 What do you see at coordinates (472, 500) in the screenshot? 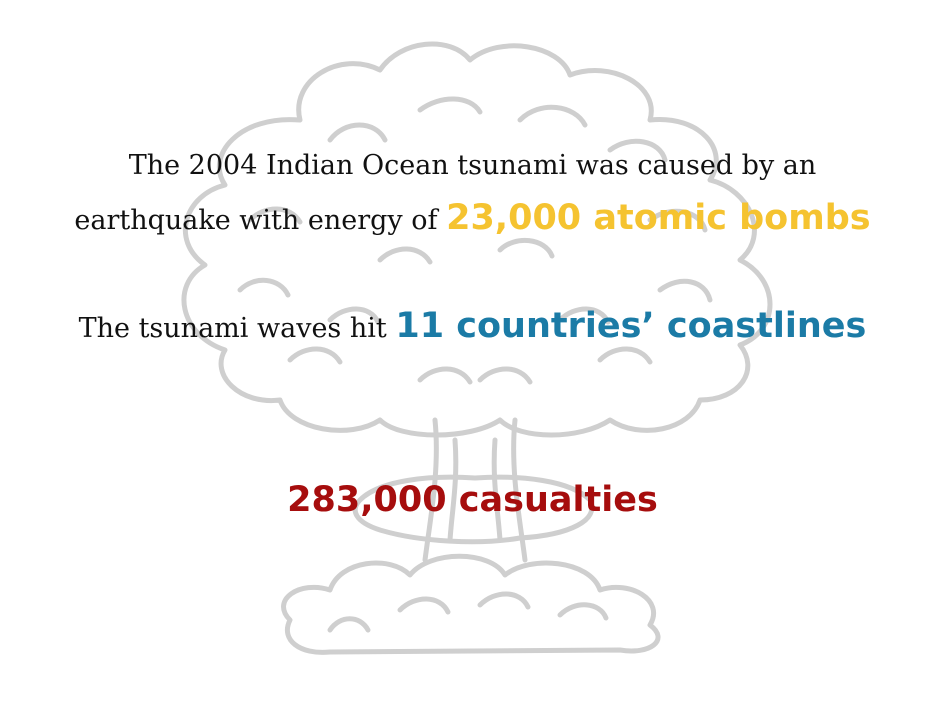
I see `casualties-highlight: 283,000 casualties` at bounding box center [472, 500].